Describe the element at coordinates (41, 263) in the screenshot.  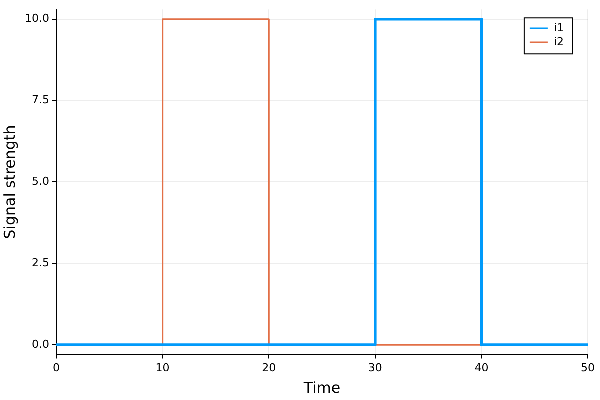
I see `y-tick-label: 2.5` at that location.